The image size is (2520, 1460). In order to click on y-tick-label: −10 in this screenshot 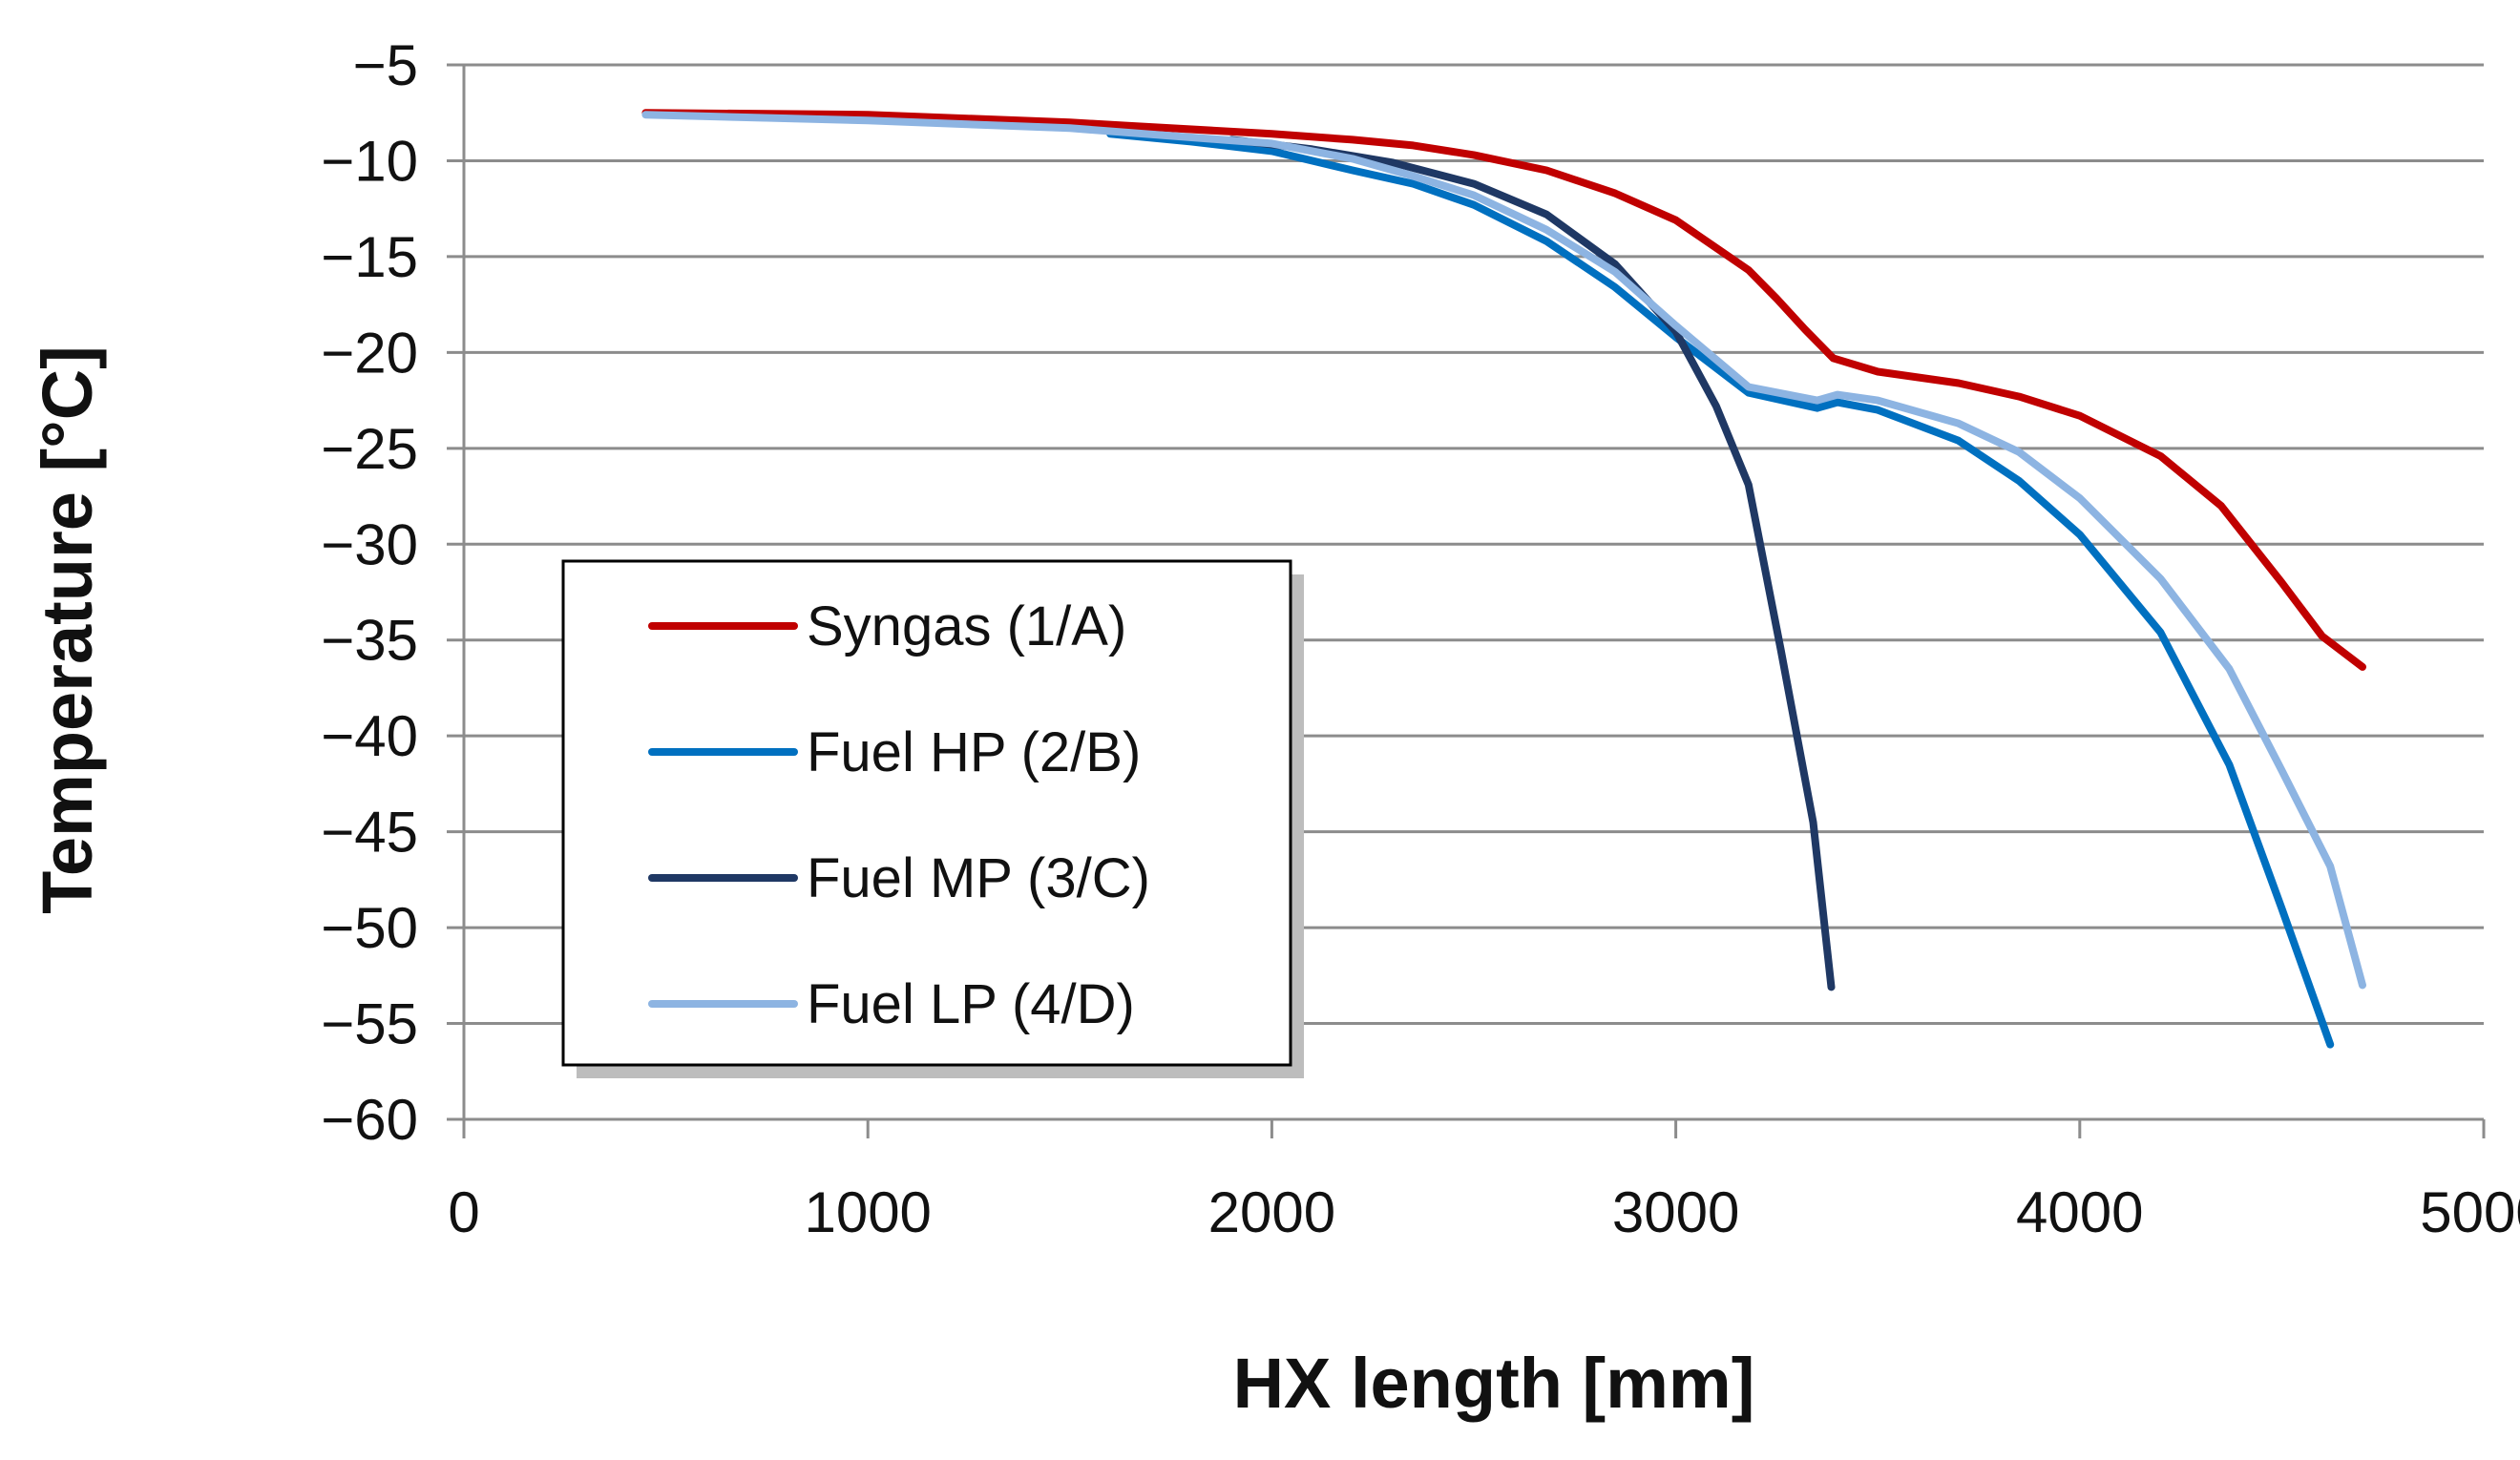, I will do `click(370, 161)`.